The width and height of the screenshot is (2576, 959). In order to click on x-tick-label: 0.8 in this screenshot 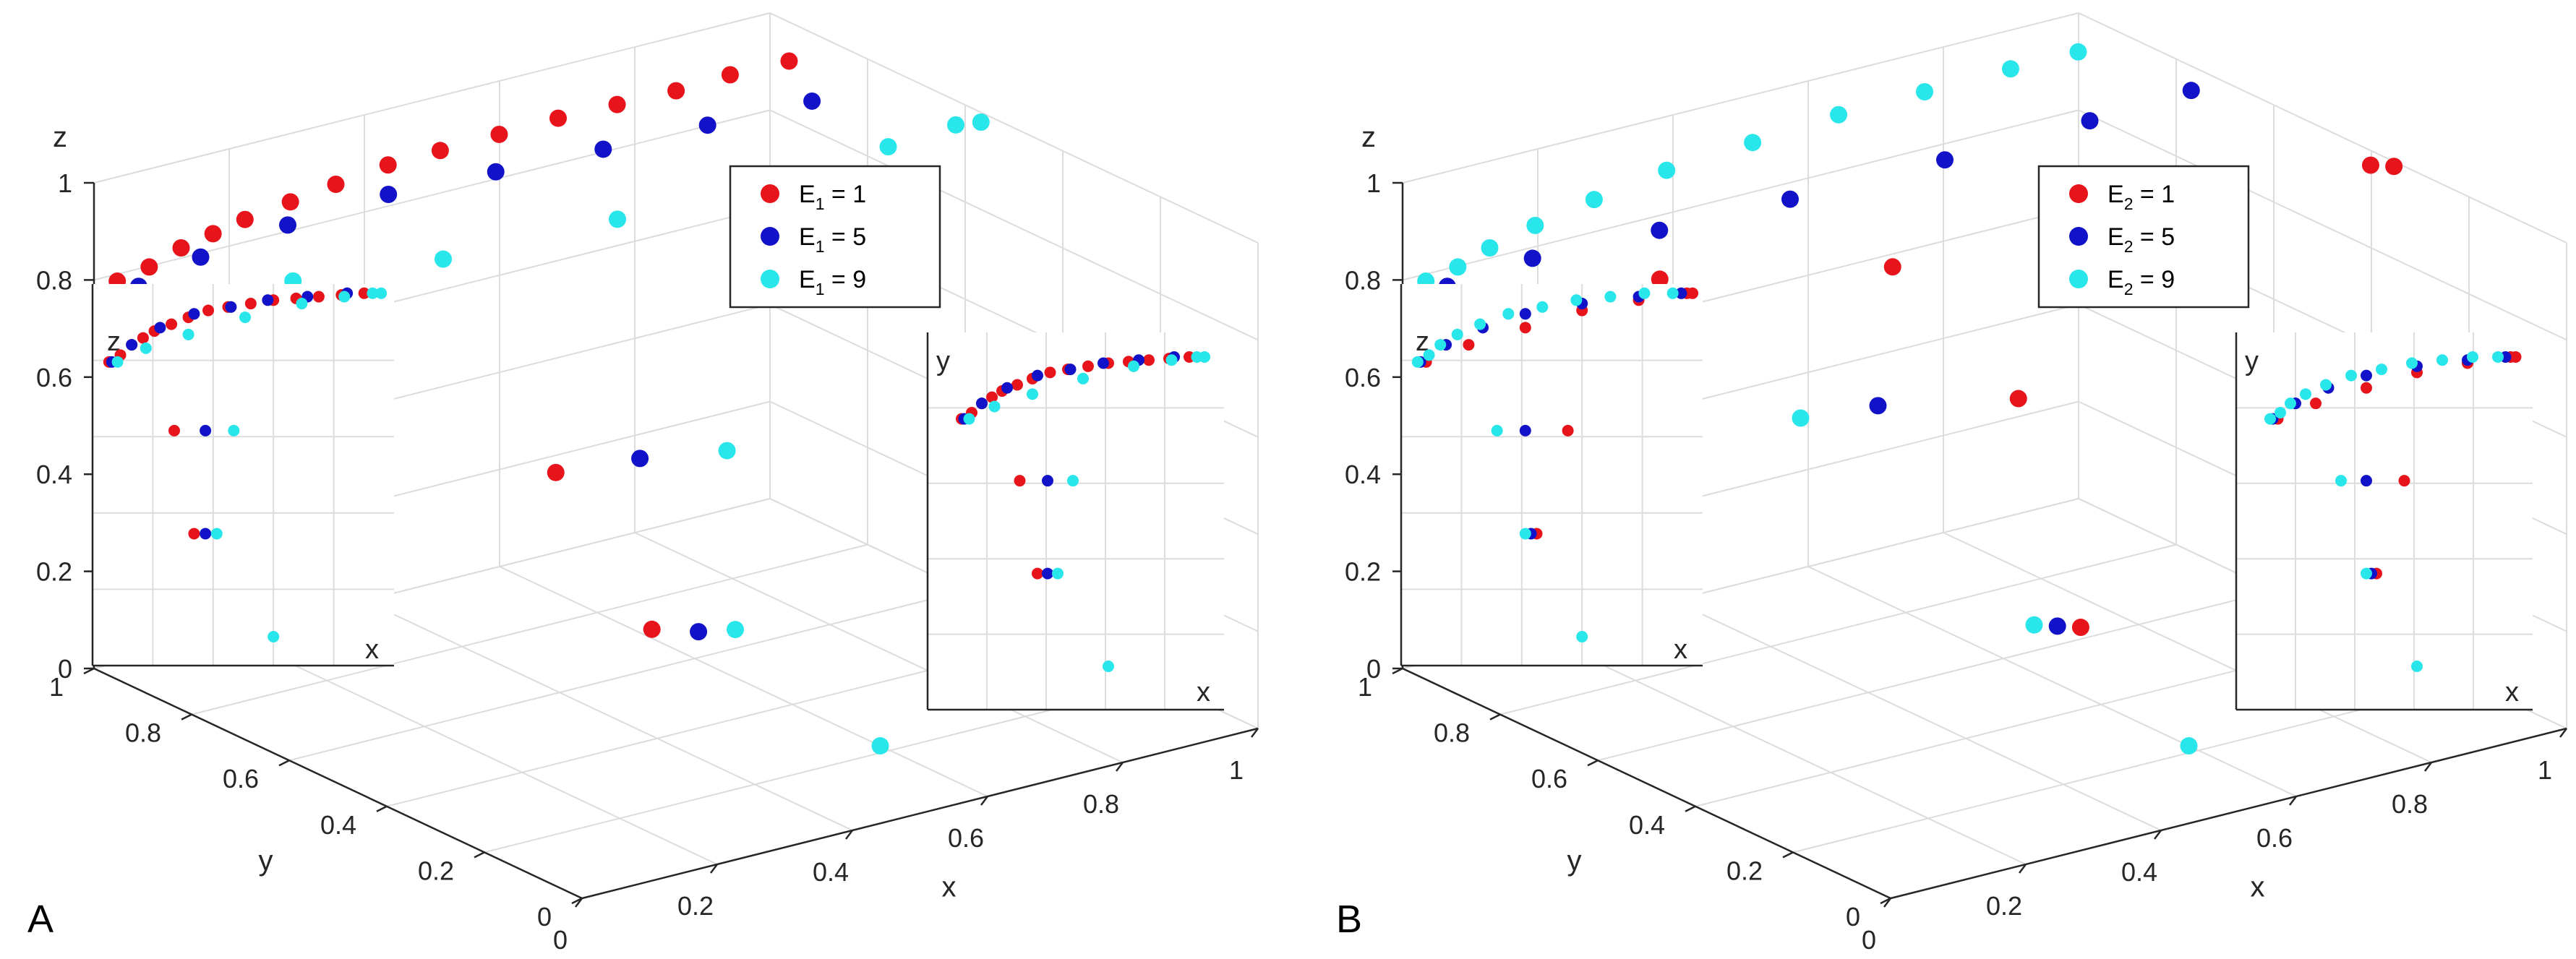, I will do `click(2410, 804)`.